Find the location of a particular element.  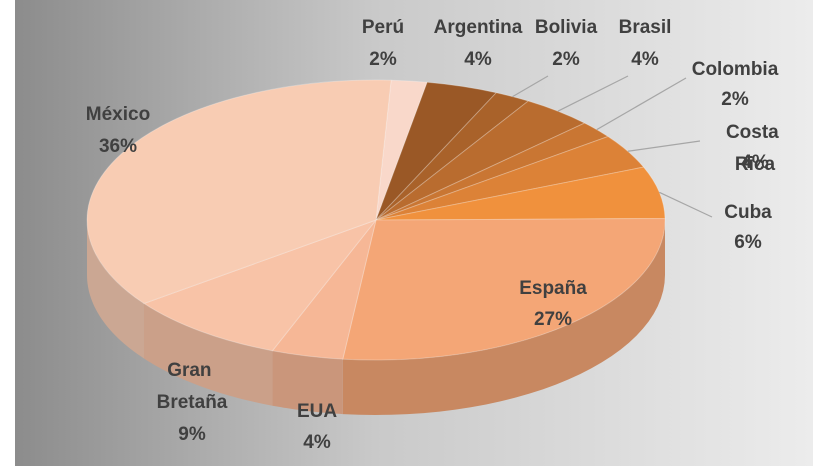

category-label: Brasil is located at coordinates (645, 27).